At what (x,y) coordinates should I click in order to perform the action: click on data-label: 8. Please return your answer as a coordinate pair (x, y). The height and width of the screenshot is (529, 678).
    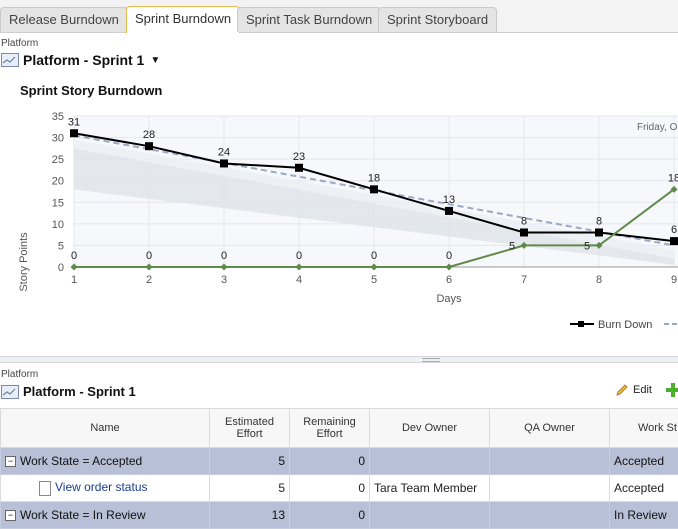
    Looking at the image, I should click on (524, 221).